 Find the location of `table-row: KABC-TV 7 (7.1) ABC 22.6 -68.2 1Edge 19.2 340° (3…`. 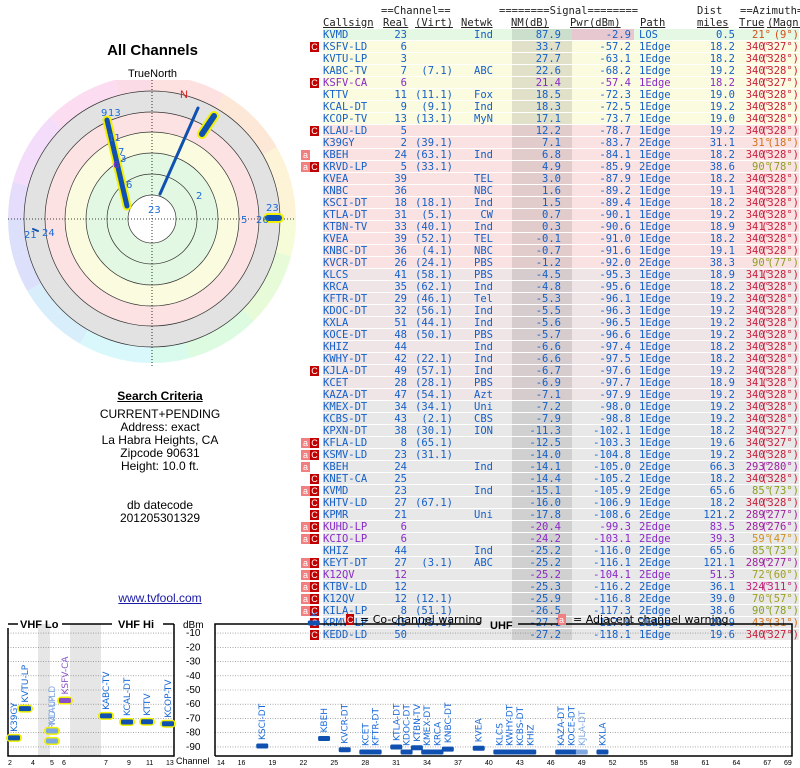

table-row: KABC-TV 7 (7.1) ABC 22.6 -68.2 1Edge 19.2 340° (3… is located at coordinates (549, 71).